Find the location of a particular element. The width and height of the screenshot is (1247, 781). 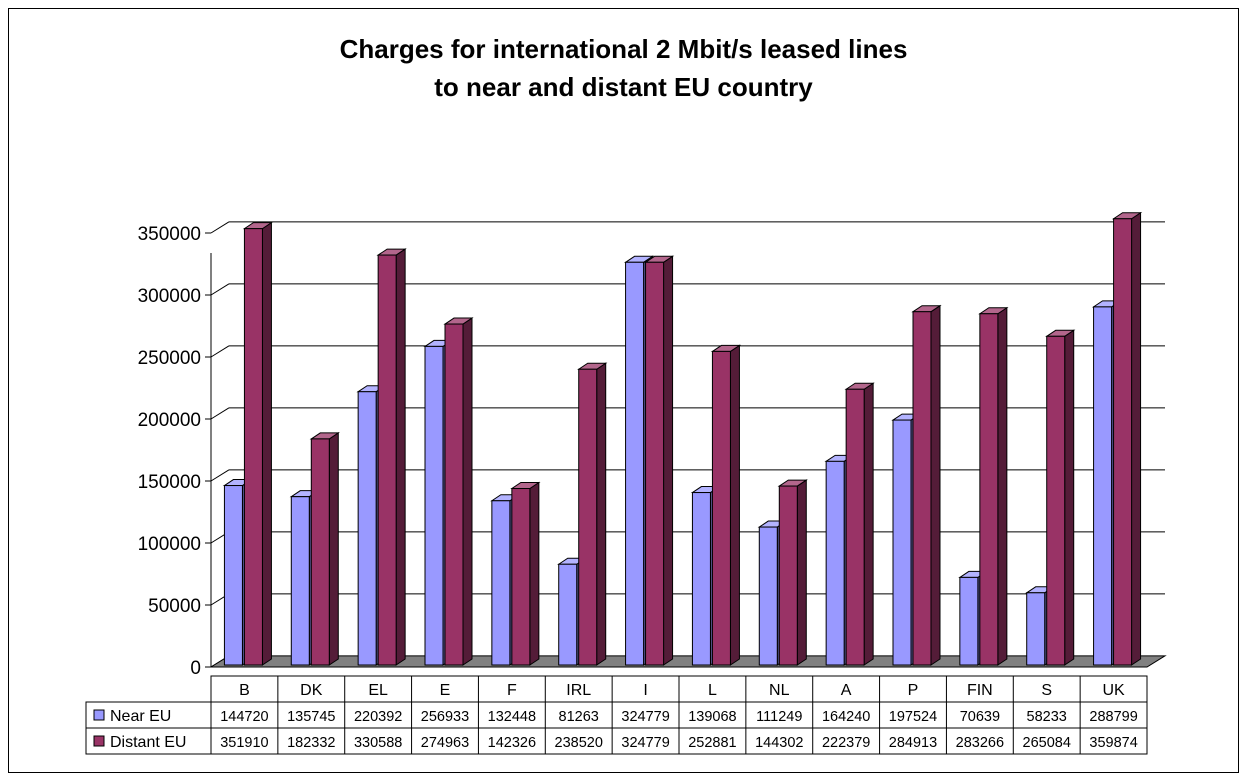

data-label: 284913 is located at coordinates (913, 743).